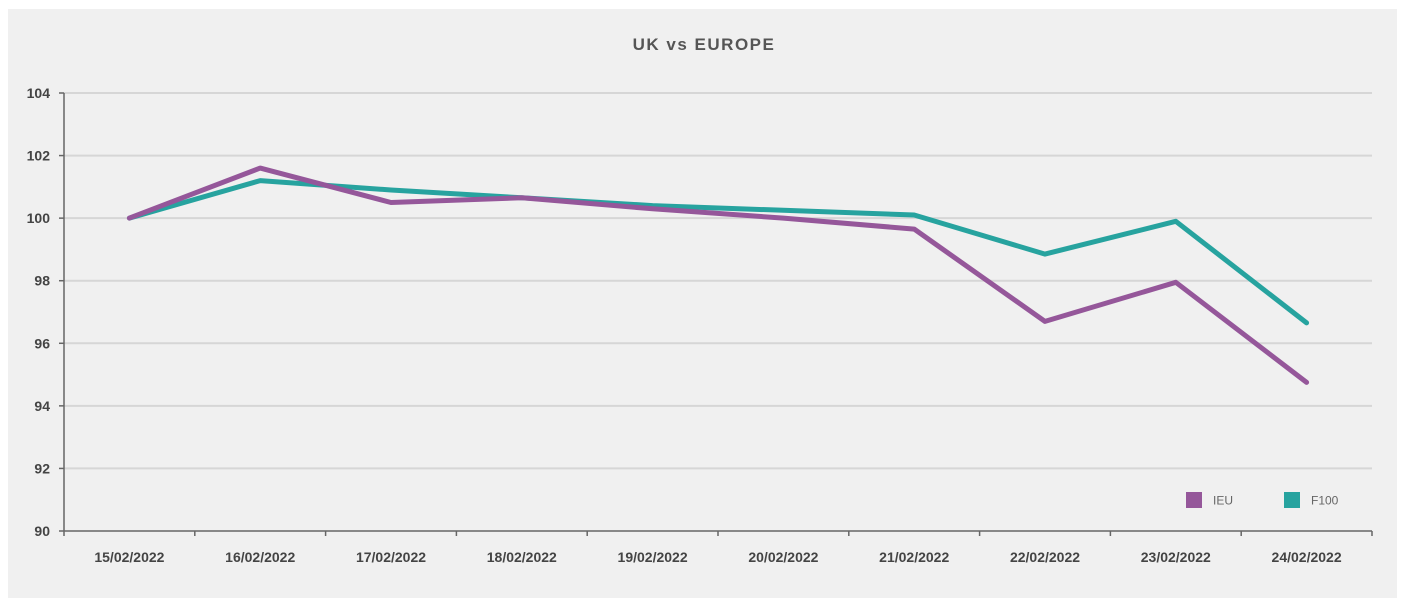 This screenshot has height=607, width=1405. What do you see at coordinates (391, 557) in the screenshot?
I see `x-tick-label: 17/02/2022` at bounding box center [391, 557].